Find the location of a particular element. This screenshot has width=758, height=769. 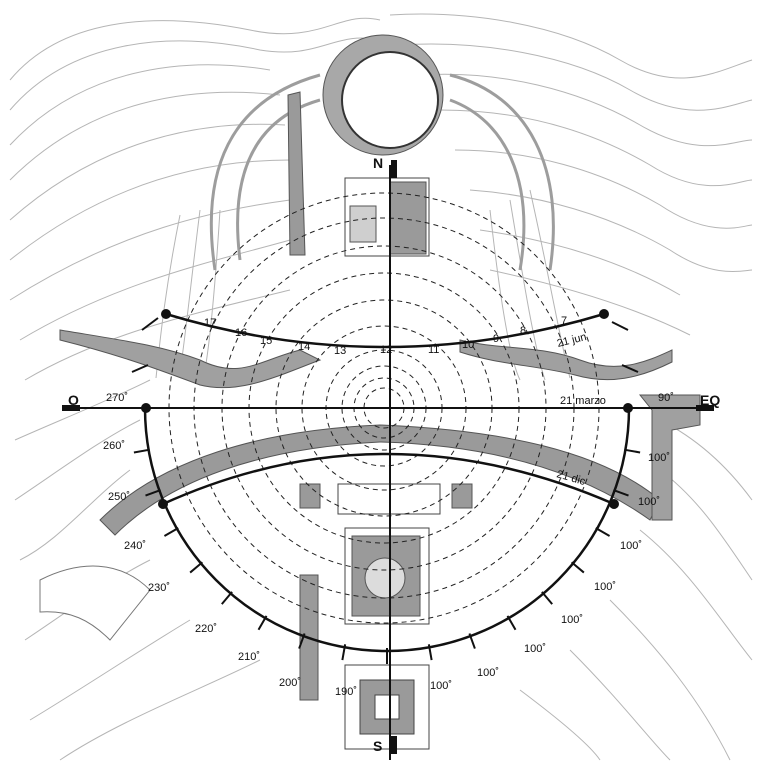

north-pavilion-fill is located at coordinates (408, 218).